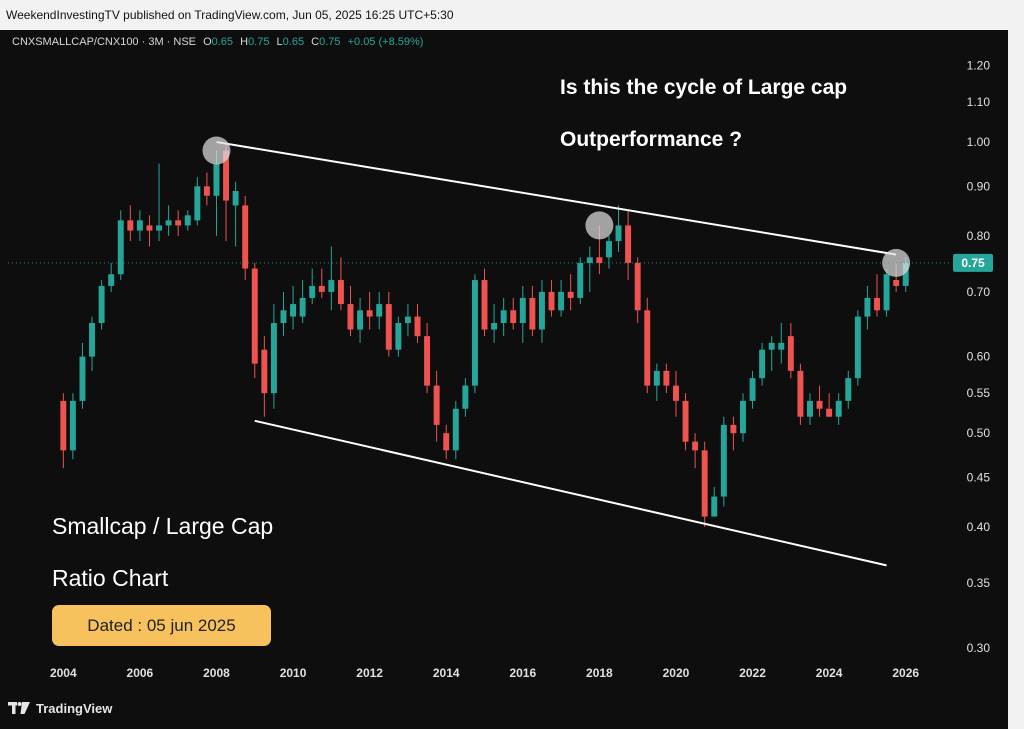 Image resolution: width=1024 pixels, height=729 pixels. Describe the element at coordinates (979, 433) in the screenshot. I see `y-tick-label: 0.50` at that location.